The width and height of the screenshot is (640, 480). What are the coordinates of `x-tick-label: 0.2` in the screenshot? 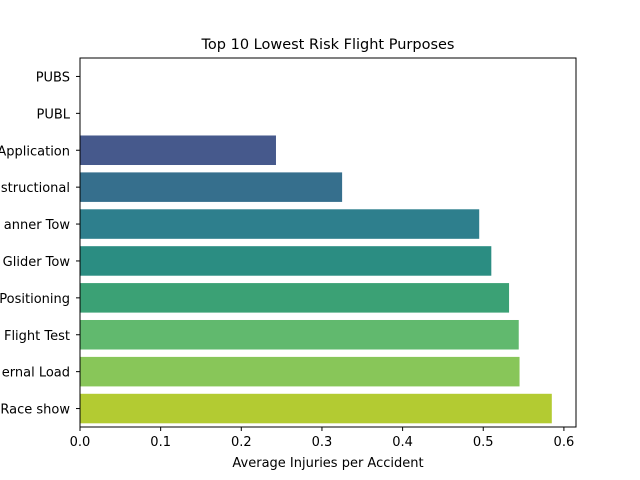 It's located at (241, 442).